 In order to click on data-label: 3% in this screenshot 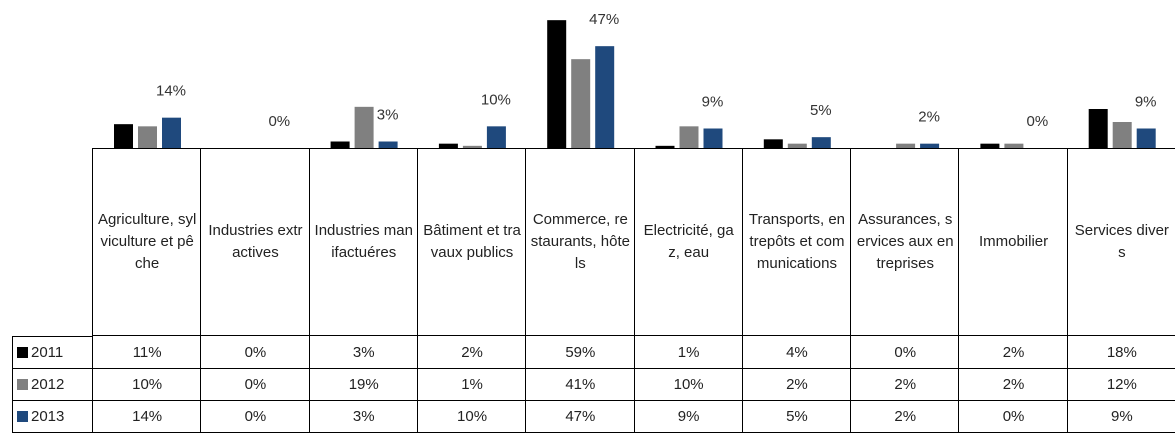, I will do `click(388, 115)`.